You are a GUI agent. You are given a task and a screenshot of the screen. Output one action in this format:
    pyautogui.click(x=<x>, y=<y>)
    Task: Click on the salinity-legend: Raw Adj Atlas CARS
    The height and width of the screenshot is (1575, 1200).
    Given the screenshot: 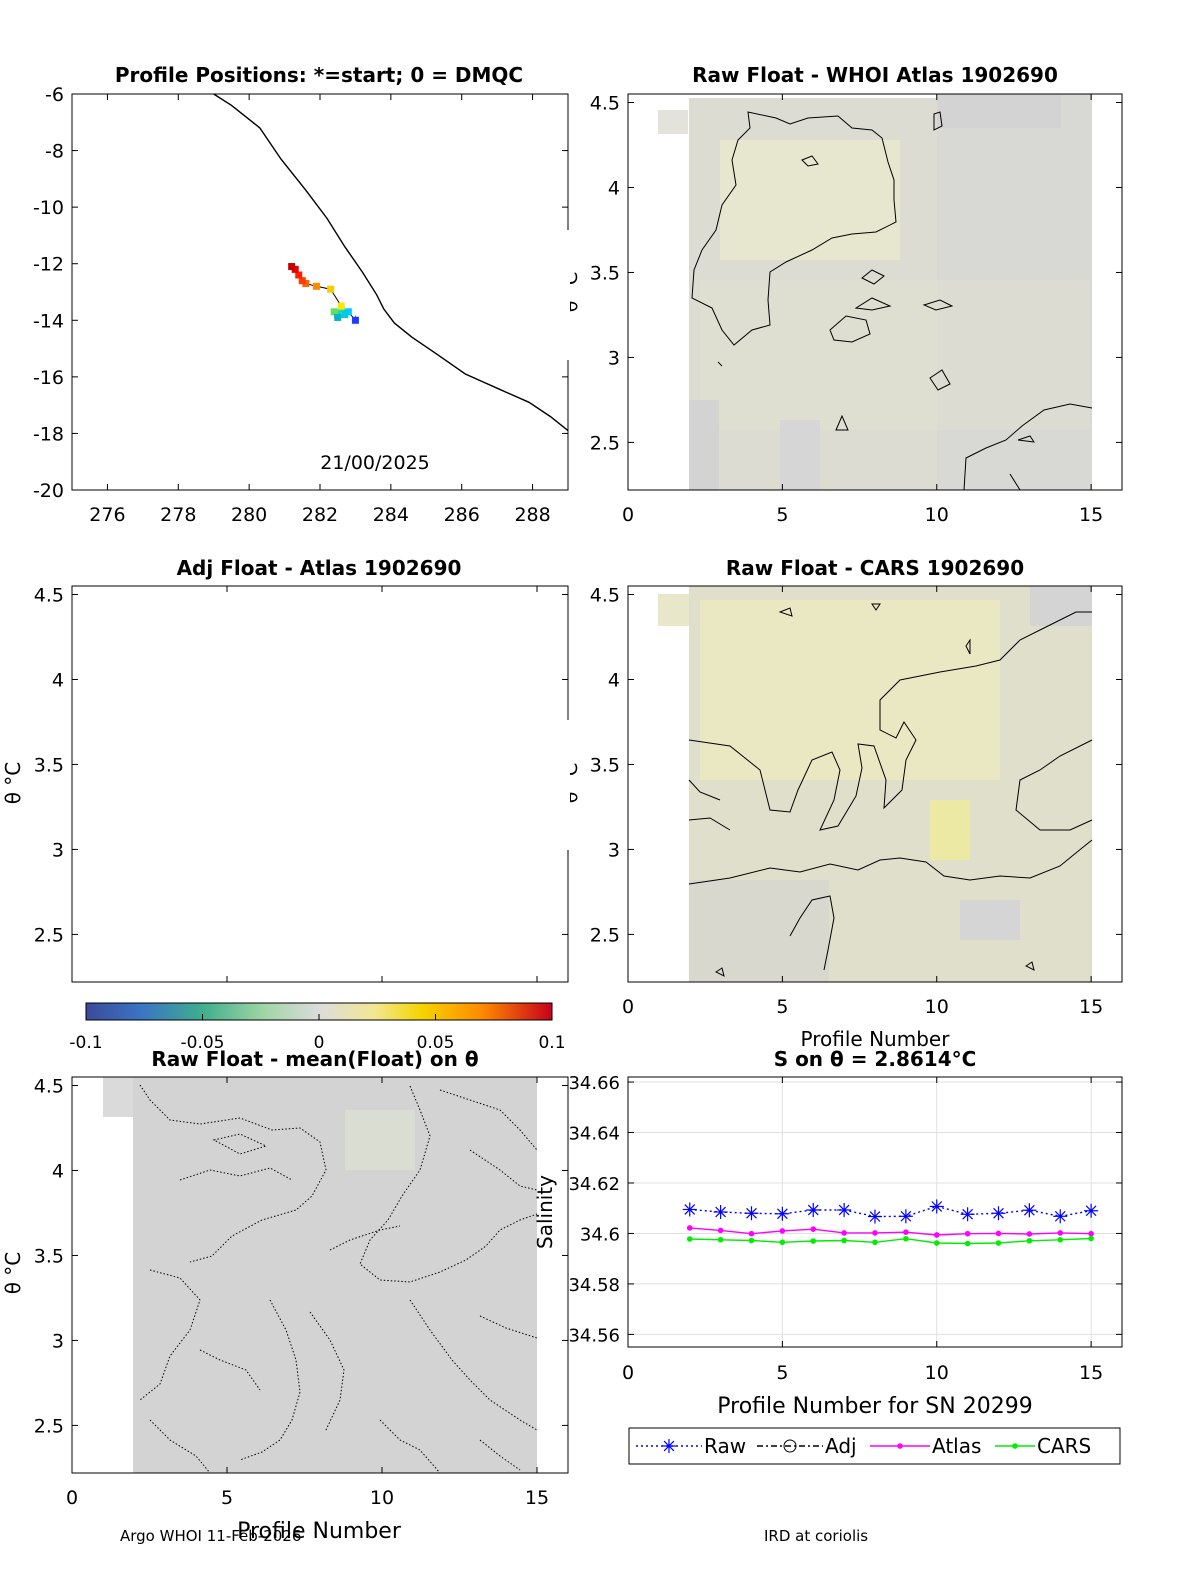 What is the action you would take?
    pyautogui.click(x=874, y=1446)
    